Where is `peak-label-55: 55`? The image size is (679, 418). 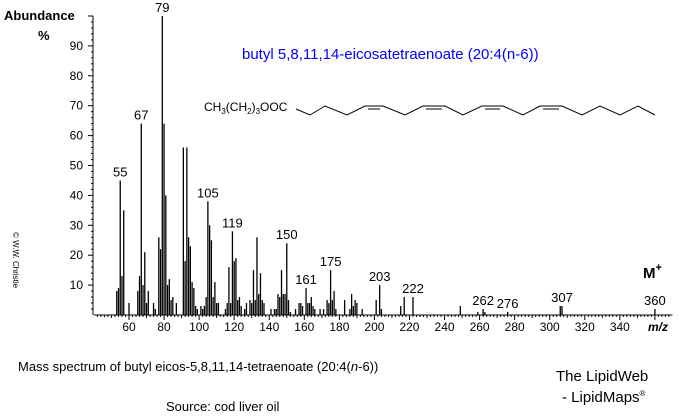 peak-label-55: 55 is located at coordinates (120, 171).